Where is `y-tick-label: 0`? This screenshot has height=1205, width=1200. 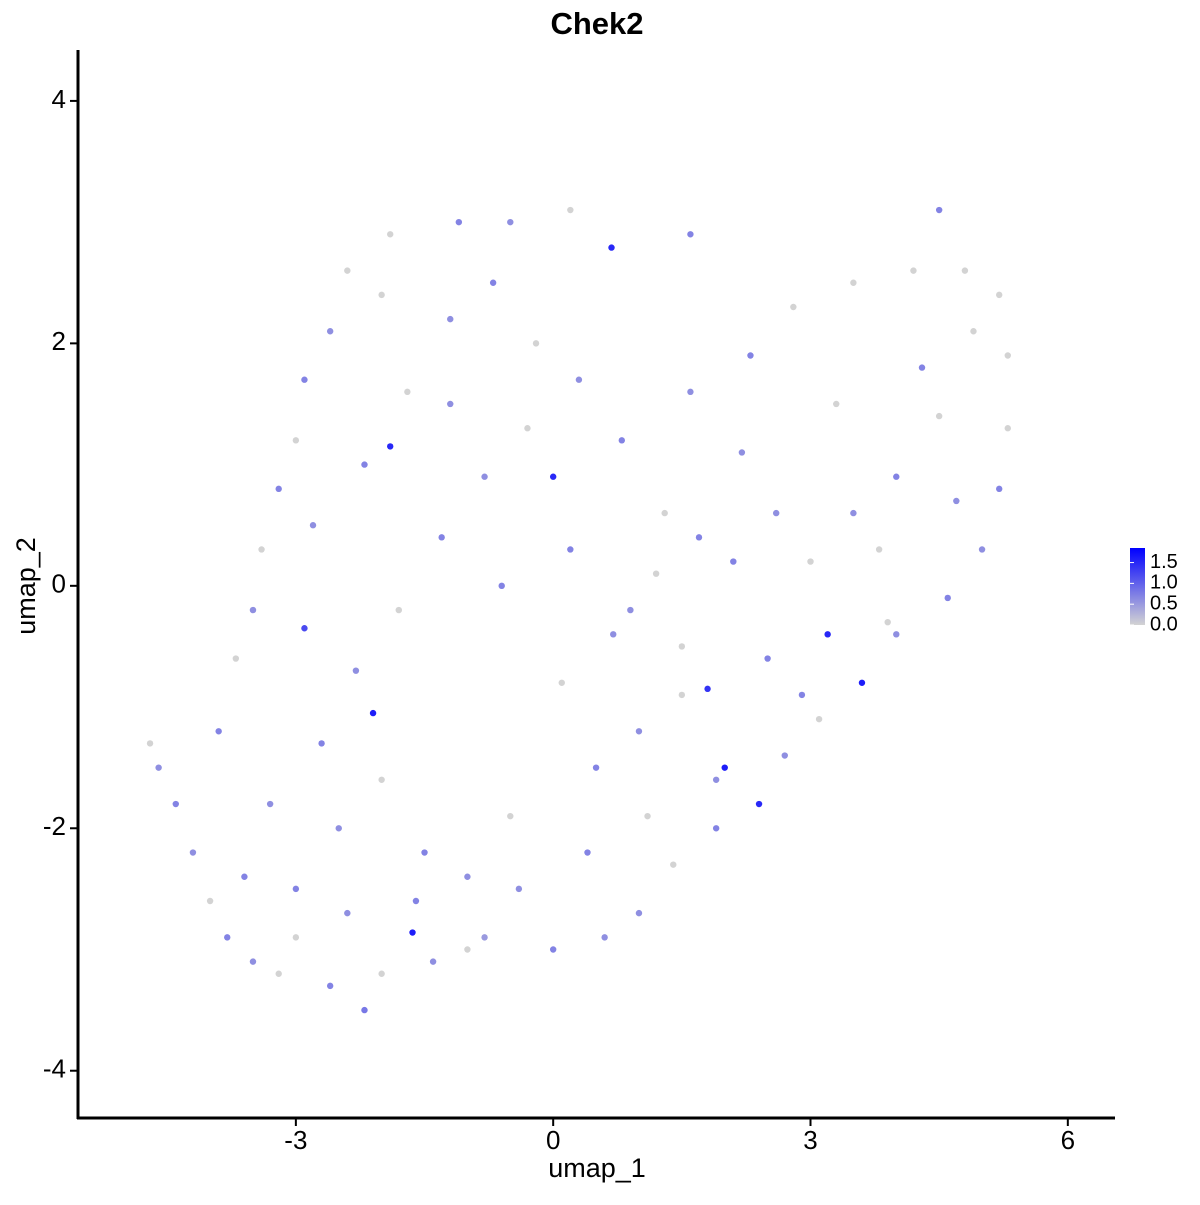
y-tick-label: 0 is located at coordinates (59, 584).